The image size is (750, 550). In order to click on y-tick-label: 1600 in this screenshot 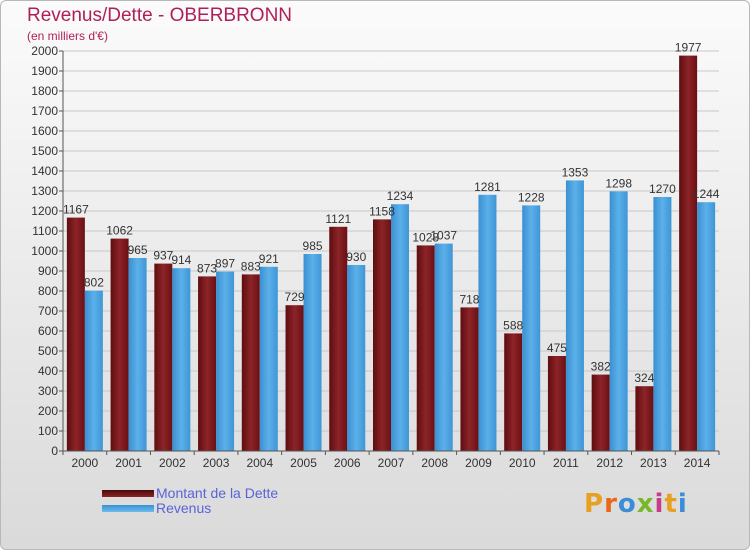, I will do `click(44, 131)`.